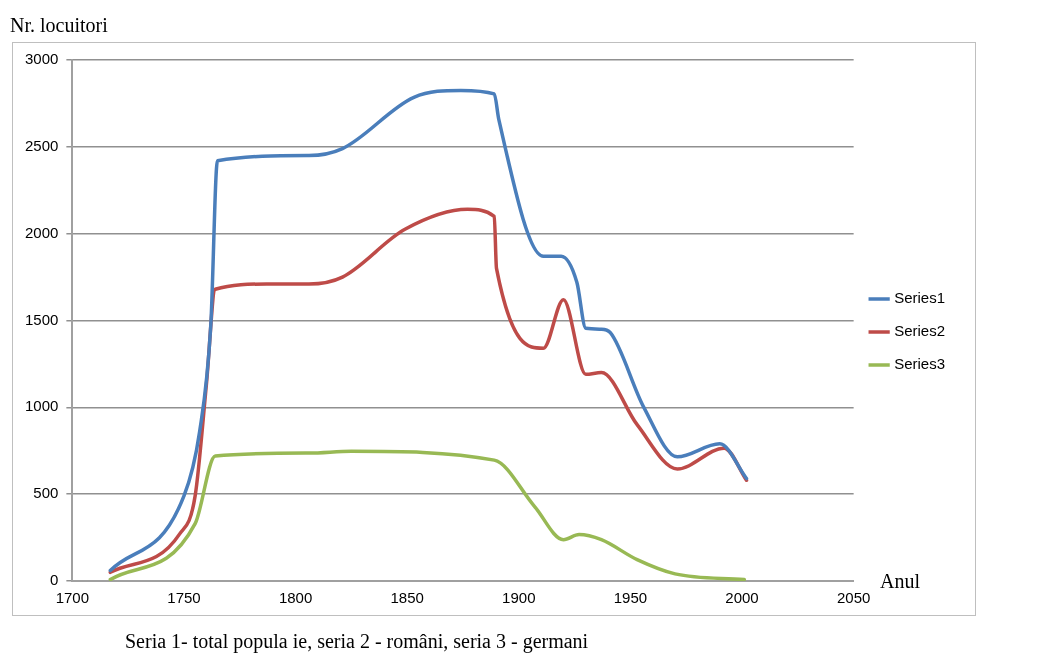 The height and width of the screenshot is (664, 1058). What do you see at coordinates (519, 598) in the screenshot?
I see `x-tick-label: 1900` at bounding box center [519, 598].